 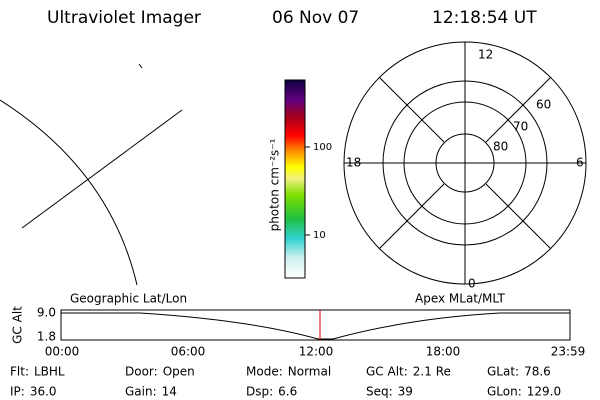 I want to click on colorbar-unit: photon cm⁻²s⁻¹, so click(x=275, y=184).